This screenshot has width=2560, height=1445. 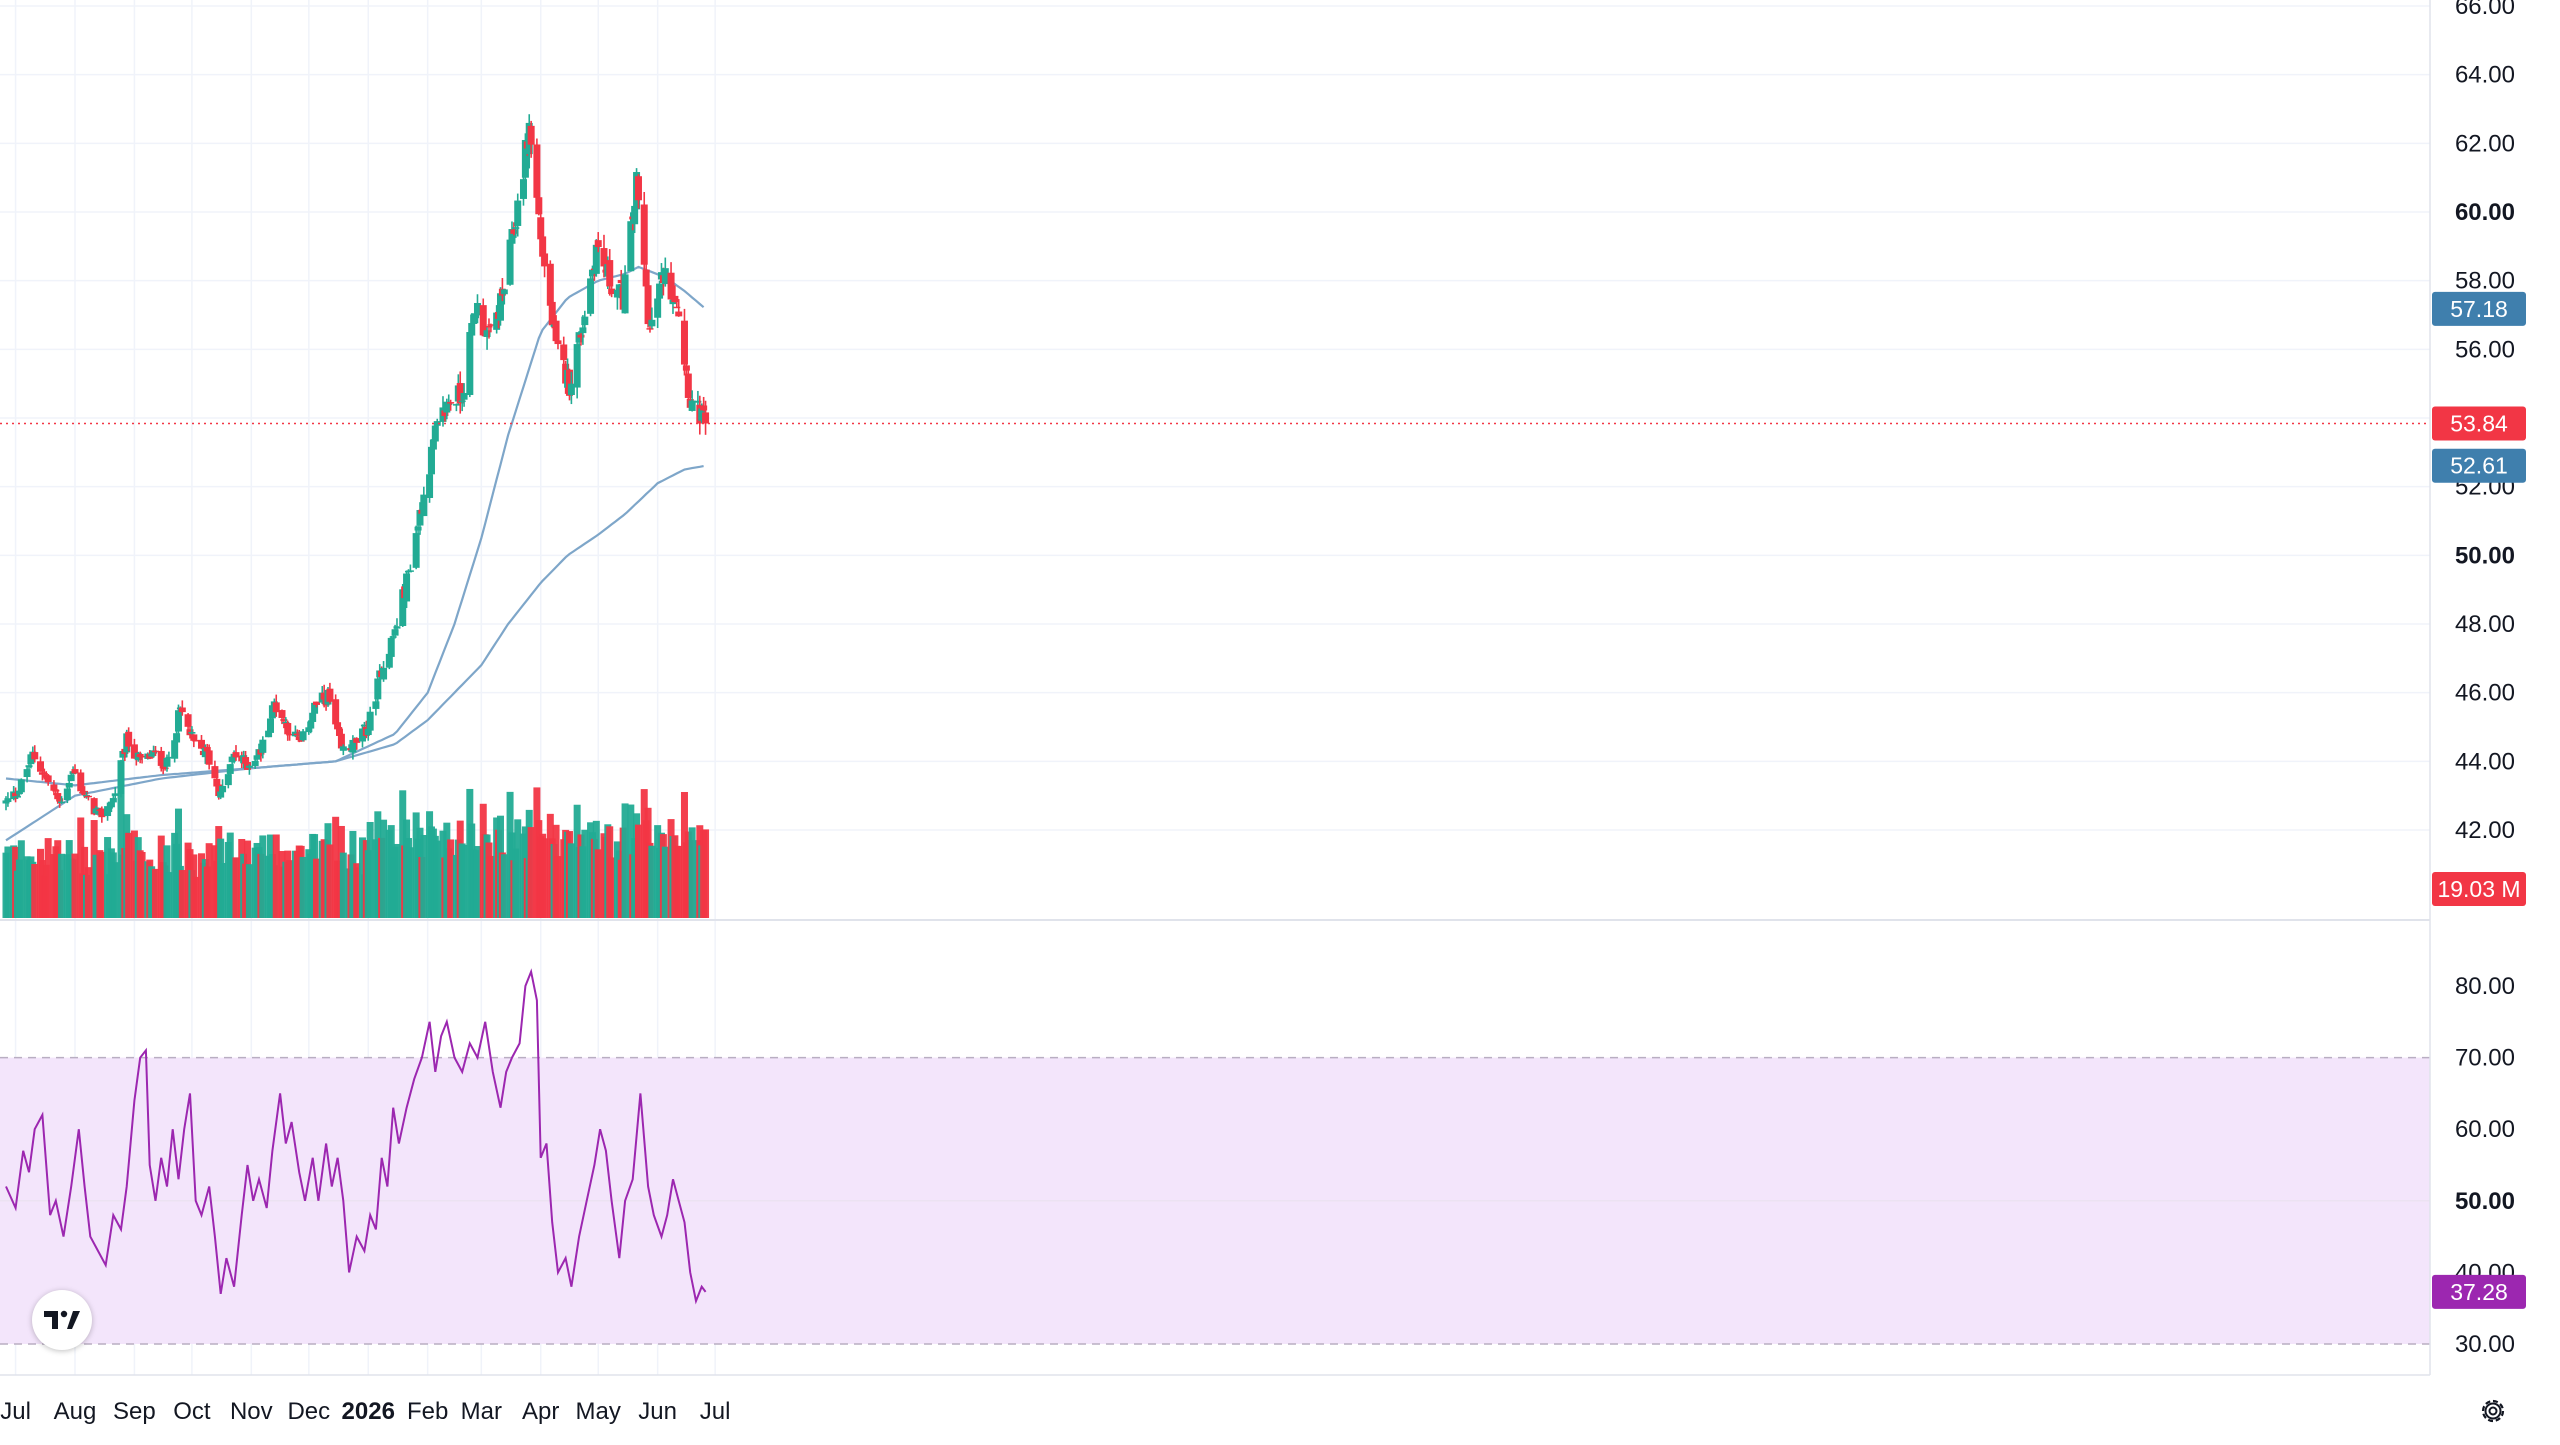 I want to click on time-tick-label: Dec, so click(x=308, y=1411).